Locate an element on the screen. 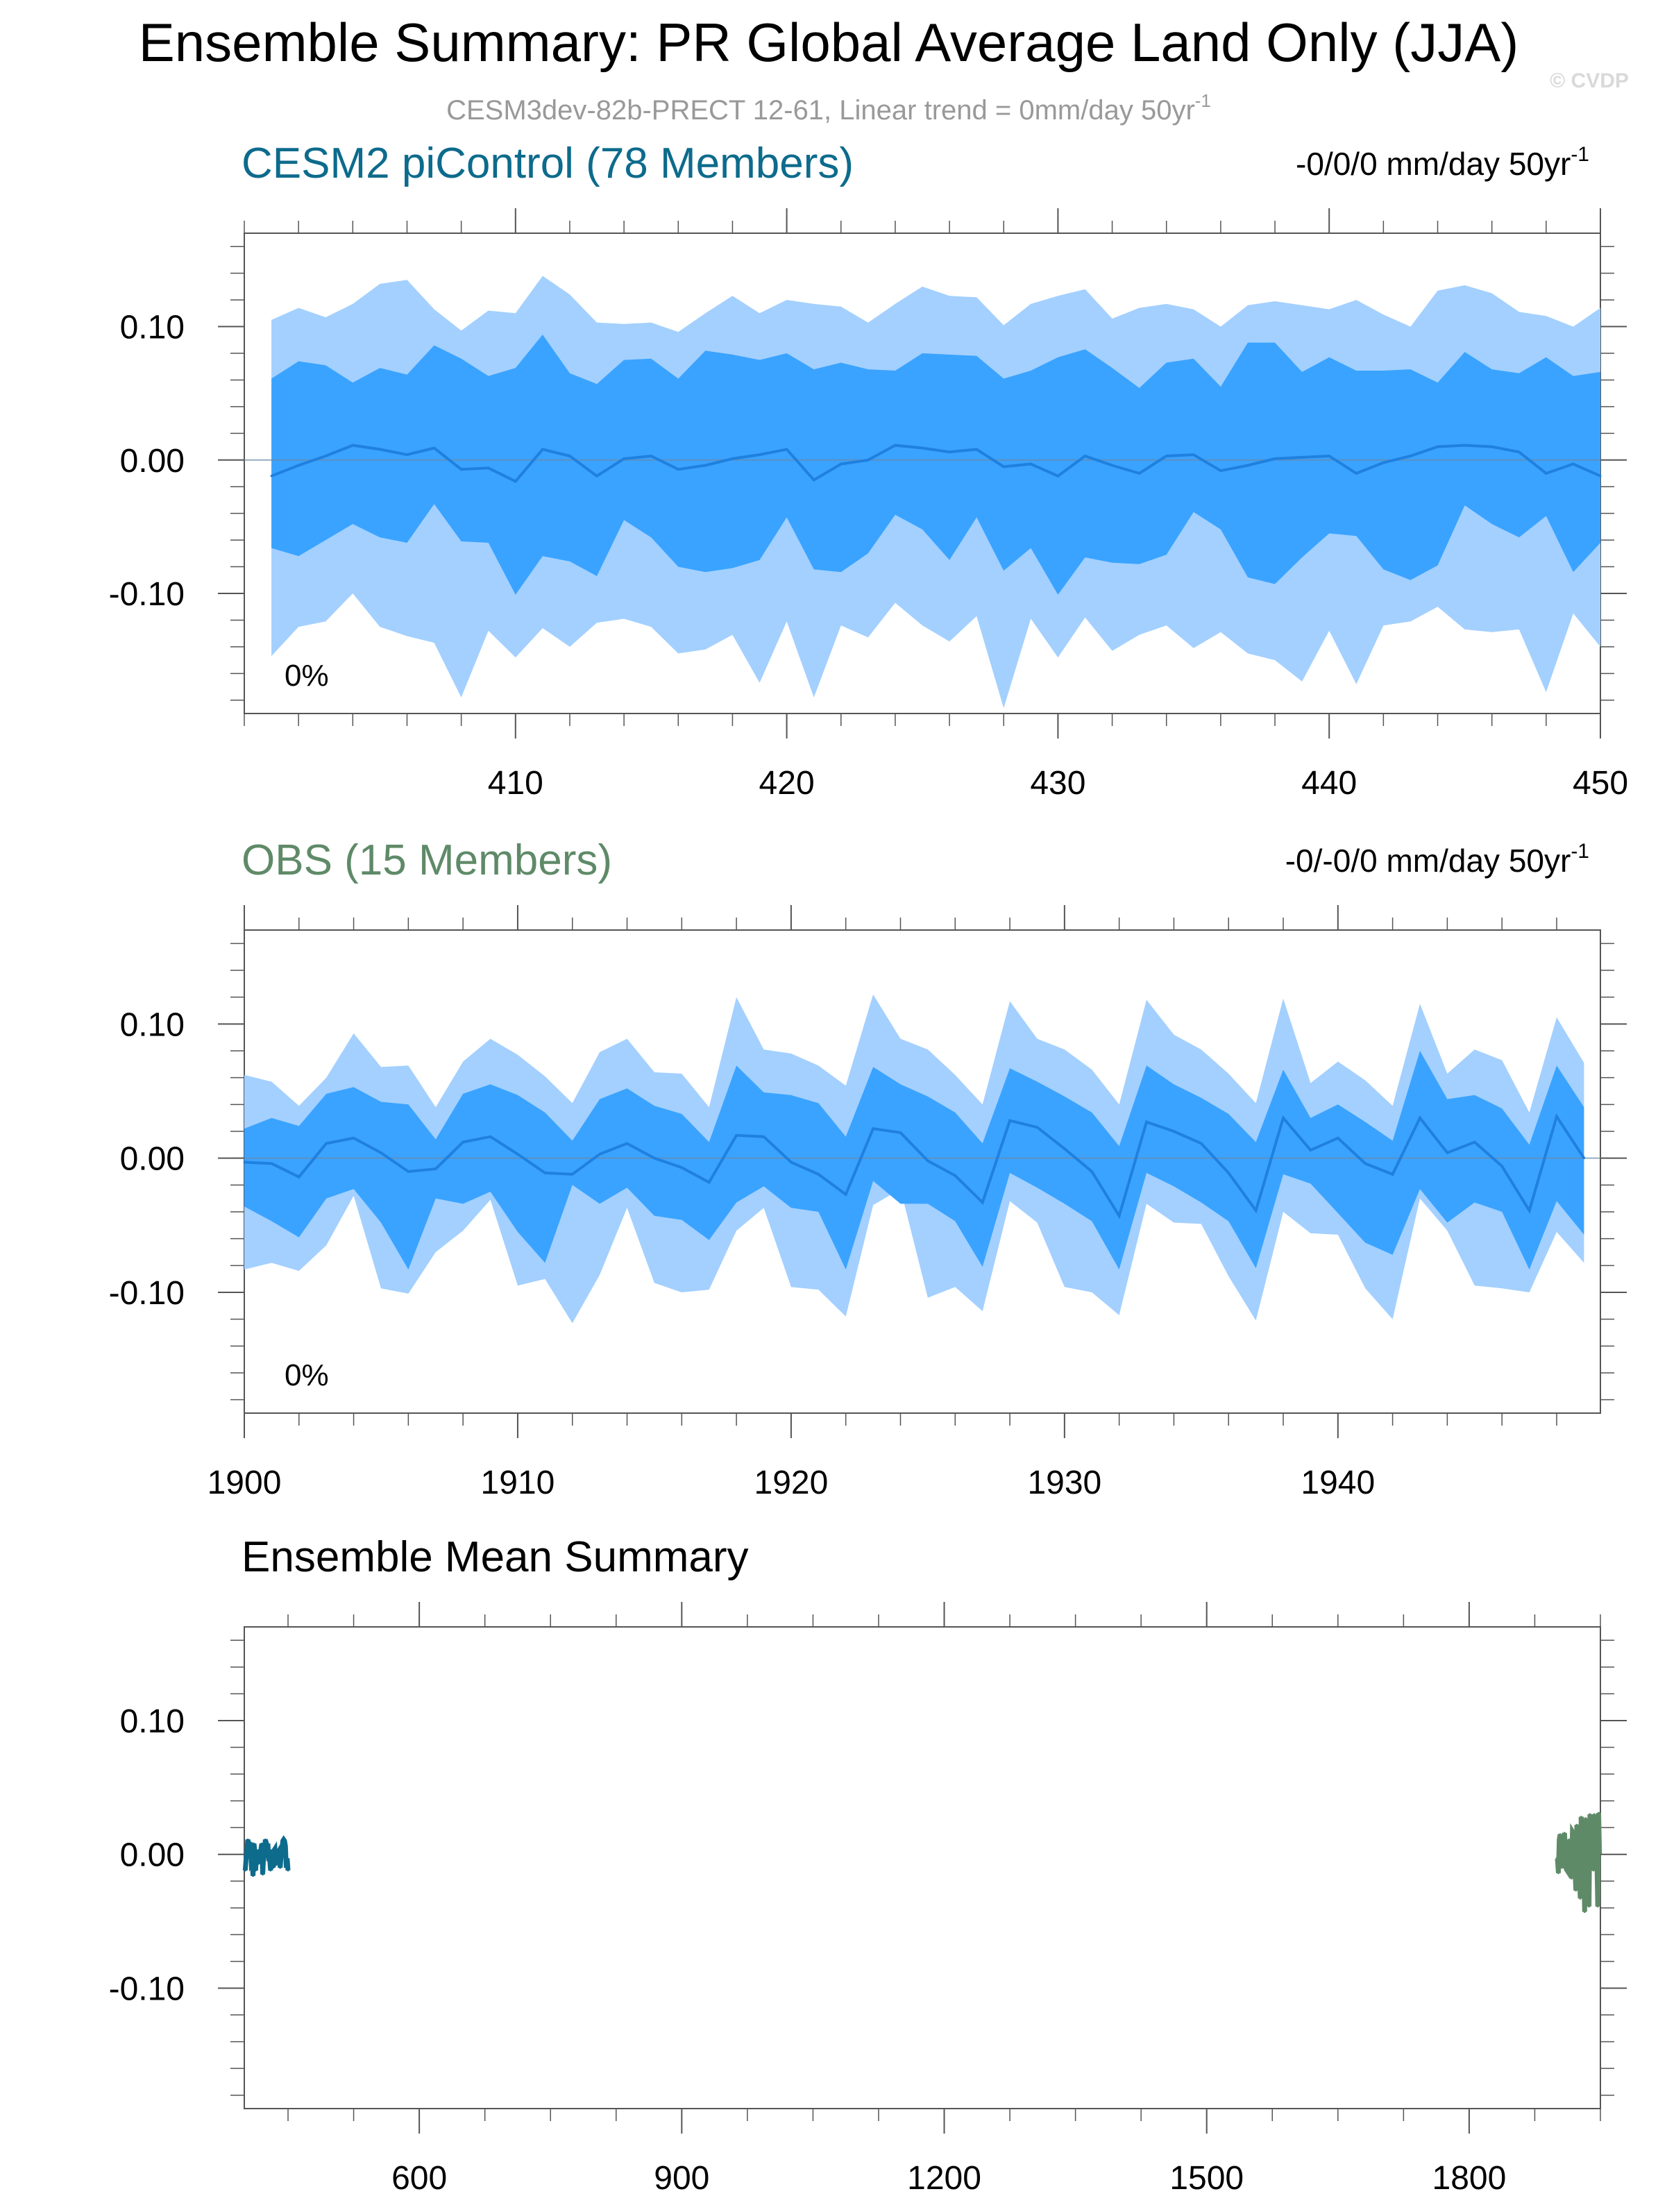 This screenshot has width=1658, height=2212. band-inner is located at coordinates (936, 465).